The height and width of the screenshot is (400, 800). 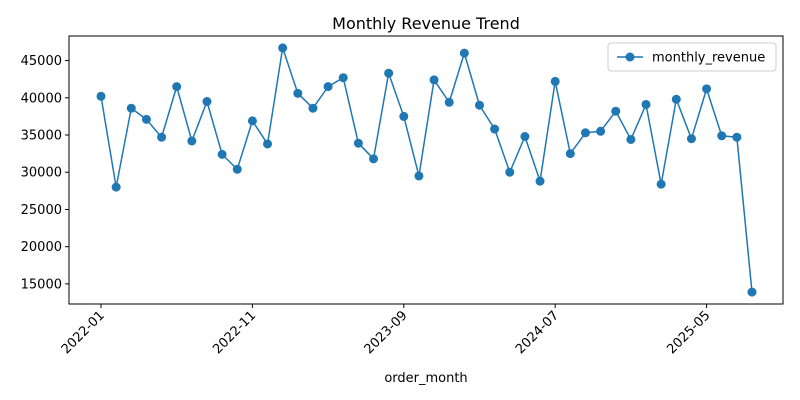 I want to click on y-tick-label: 15000, so click(x=41, y=284).